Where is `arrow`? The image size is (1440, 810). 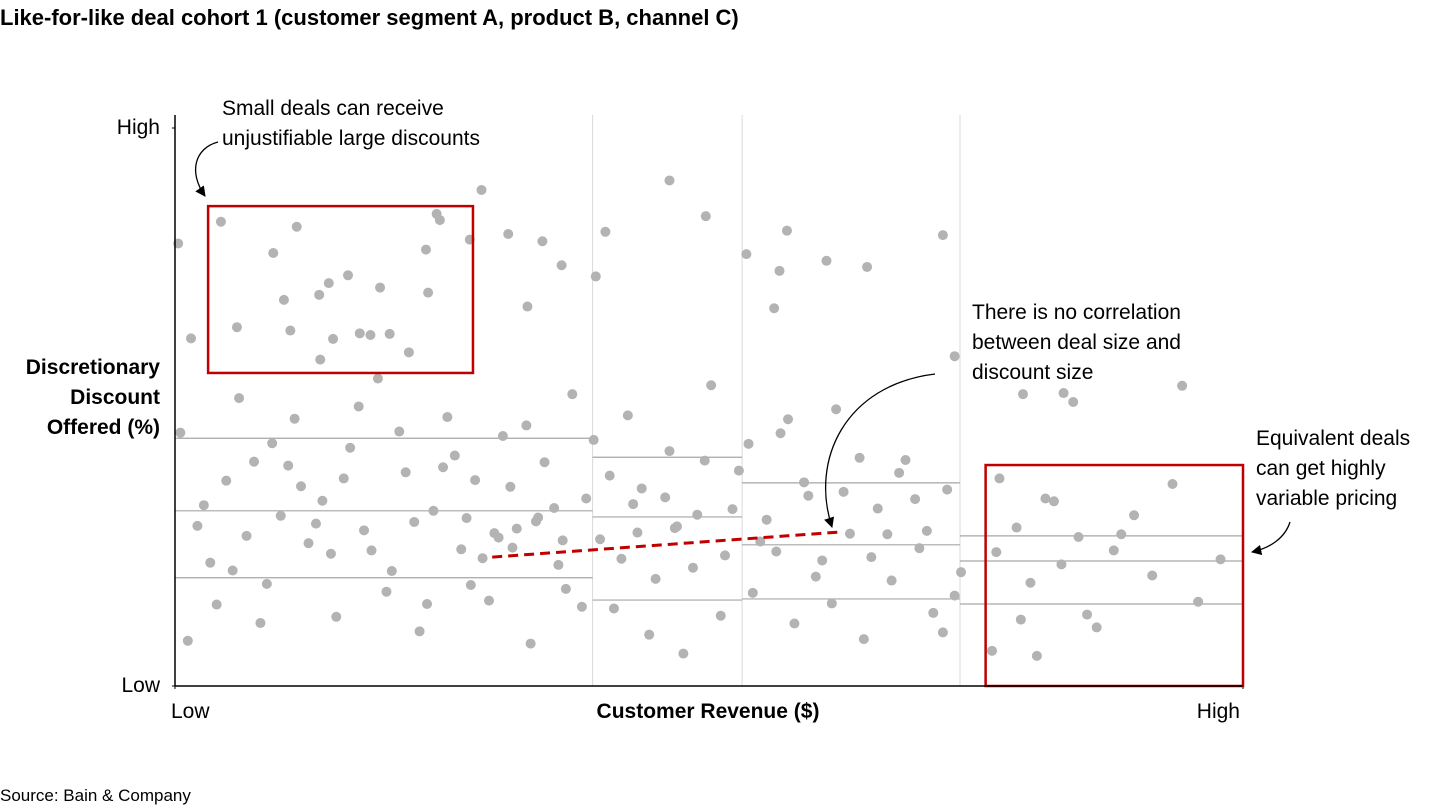
arrow is located at coordinates (207, 169).